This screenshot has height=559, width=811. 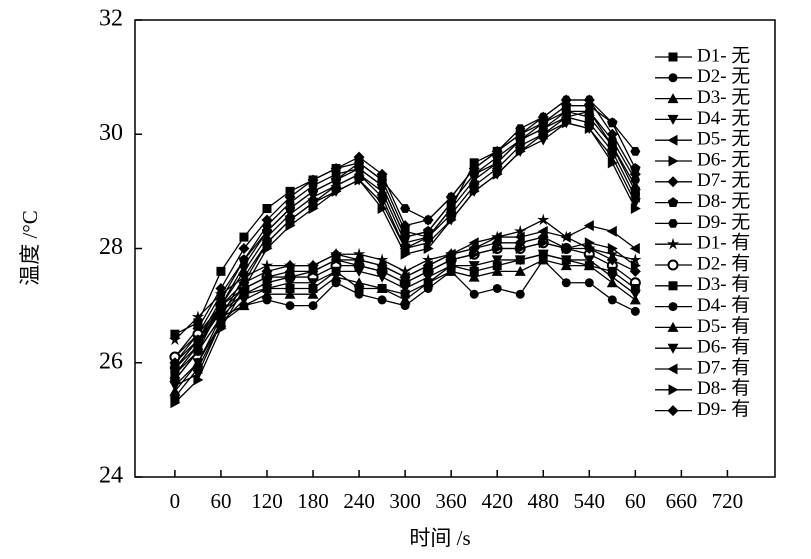 I want to click on legend-label: D6- 无, so click(x=723, y=159).